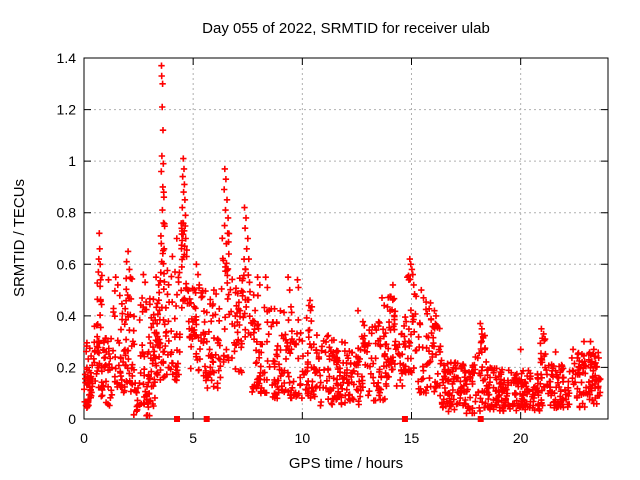  I want to click on y-tick-label: 0.6, so click(67, 264).